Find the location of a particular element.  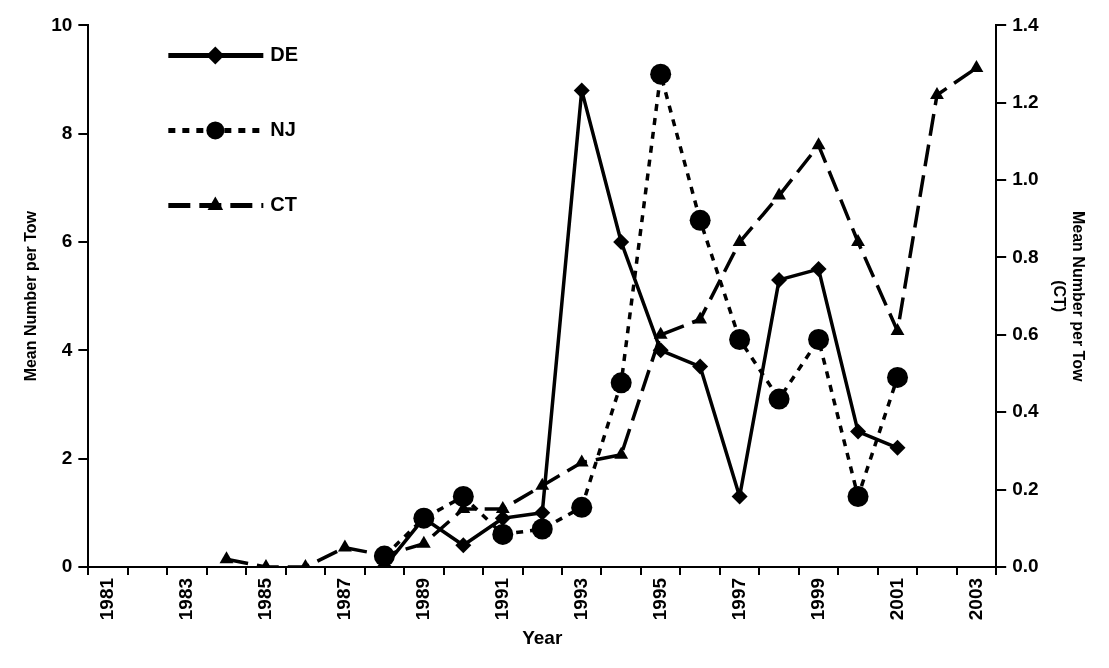

x-tick-label: 1989 is located at coordinates (423, 599).